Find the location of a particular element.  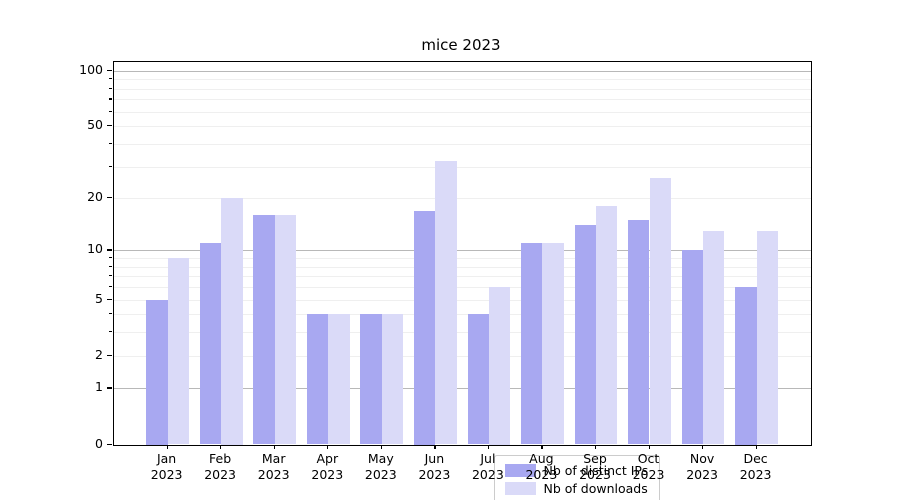

x-tick-mark-apr is located at coordinates (328, 446).